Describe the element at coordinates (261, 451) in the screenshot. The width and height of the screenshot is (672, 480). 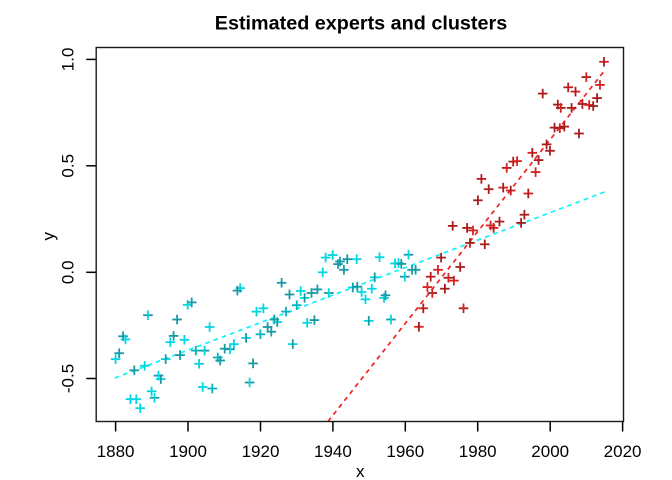
I see `svg-text: 1920` at that location.